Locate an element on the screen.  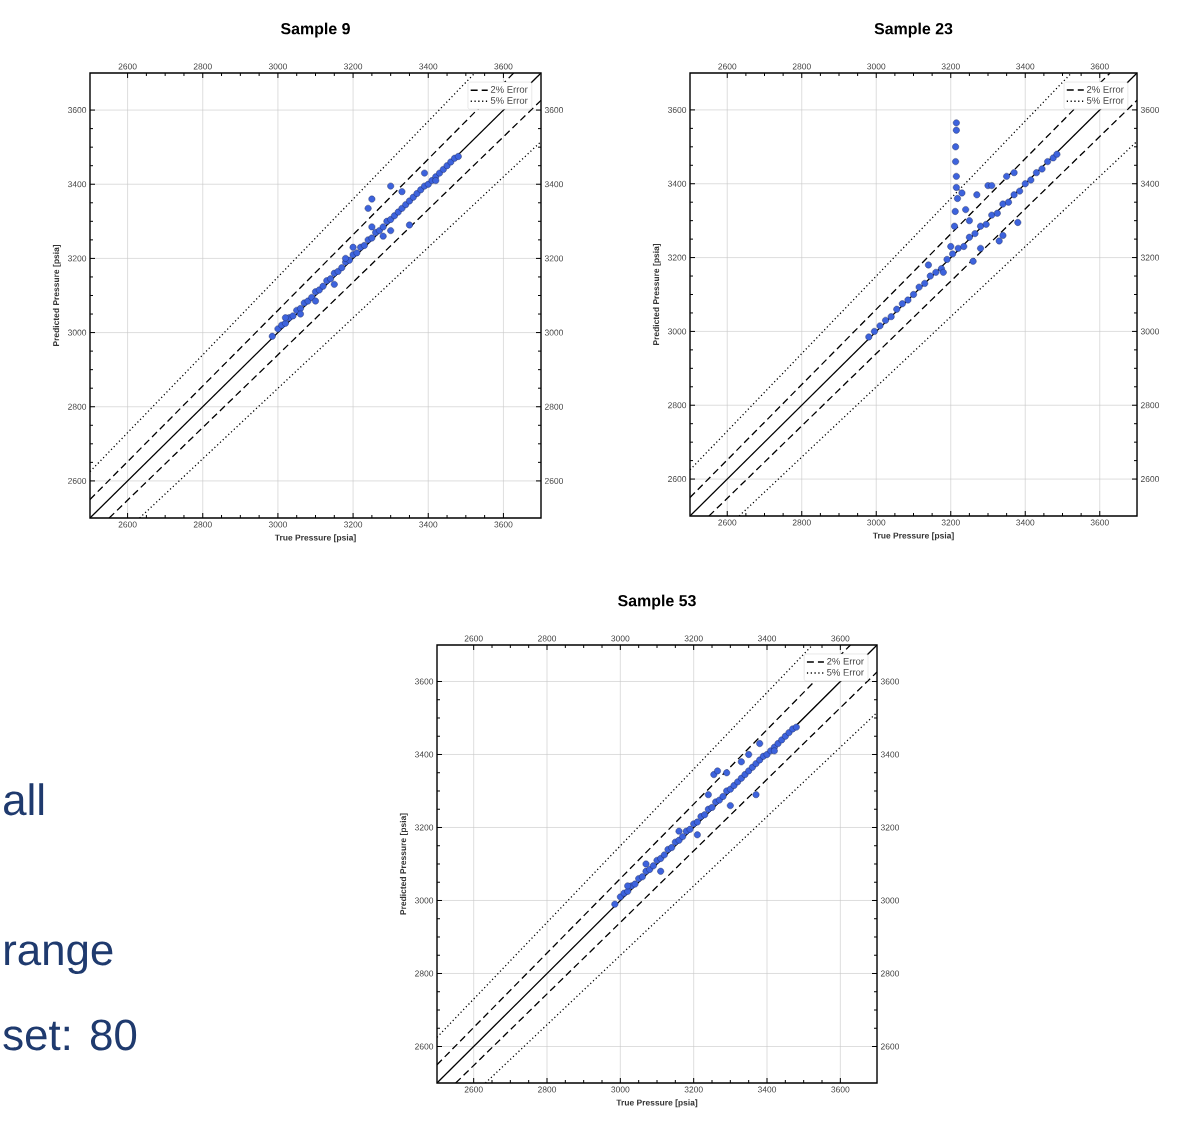
text: range is located at coordinates (59, 958).